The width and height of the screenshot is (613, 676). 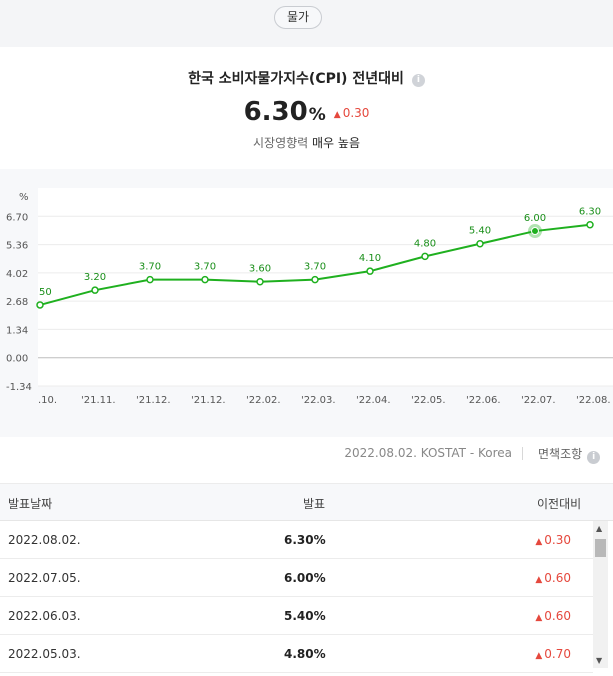 I want to click on row-diff: ▲ 0.70, so click(x=553, y=654).